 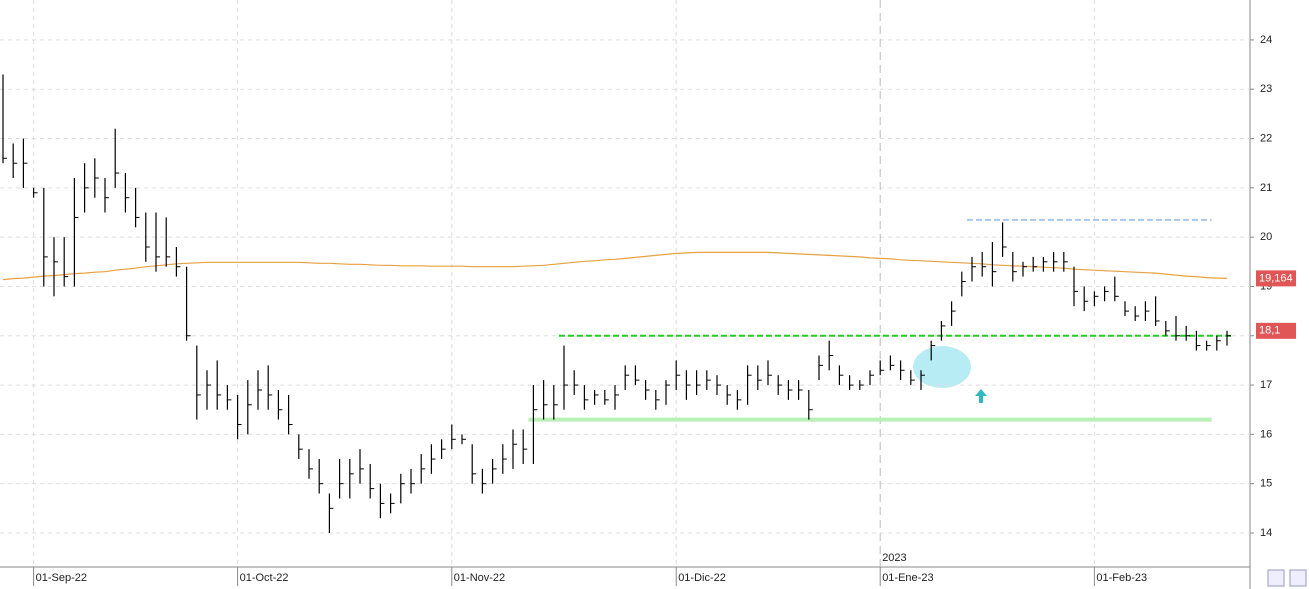 What do you see at coordinates (942, 367) in the screenshot?
I see `highlight-ellipse` at bounding box center [942, 367].